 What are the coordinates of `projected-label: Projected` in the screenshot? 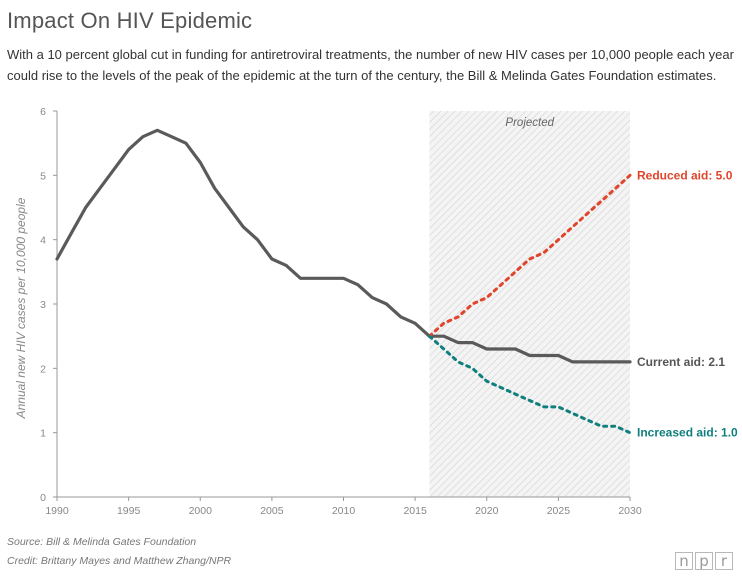 It's located at (529, 123).